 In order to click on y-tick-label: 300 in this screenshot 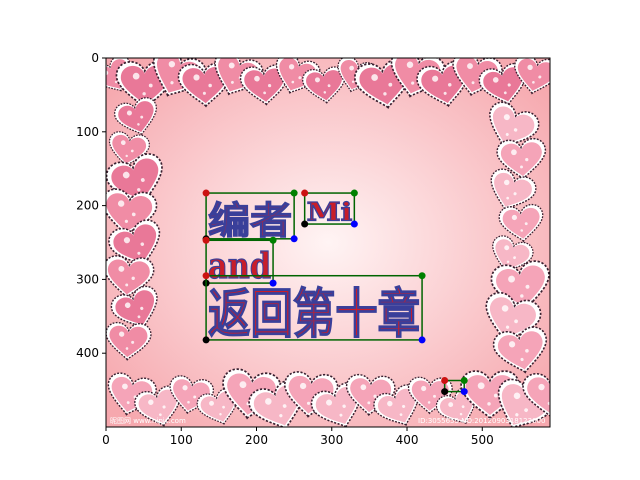, I will do `click(87, 279)`.